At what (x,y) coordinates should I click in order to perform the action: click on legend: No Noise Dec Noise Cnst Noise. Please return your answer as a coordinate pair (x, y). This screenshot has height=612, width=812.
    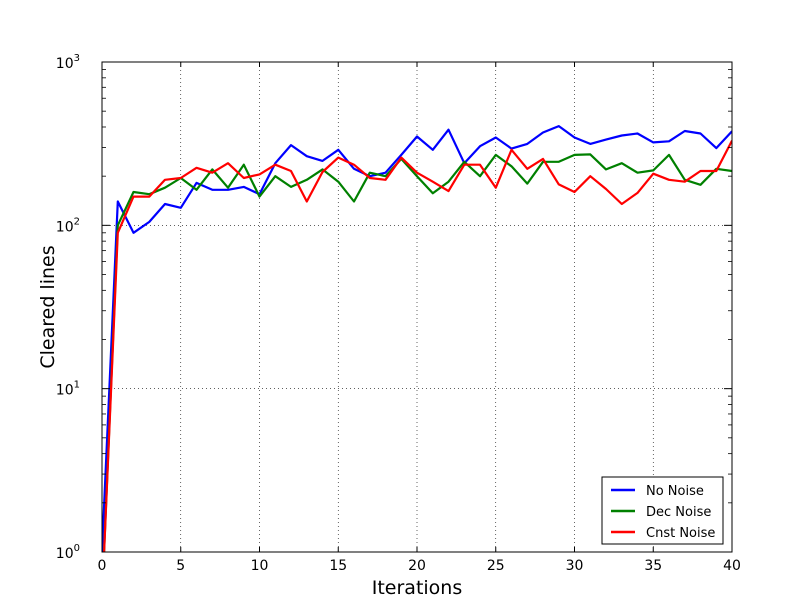
    Looking at the image, I should click on (662, 510).